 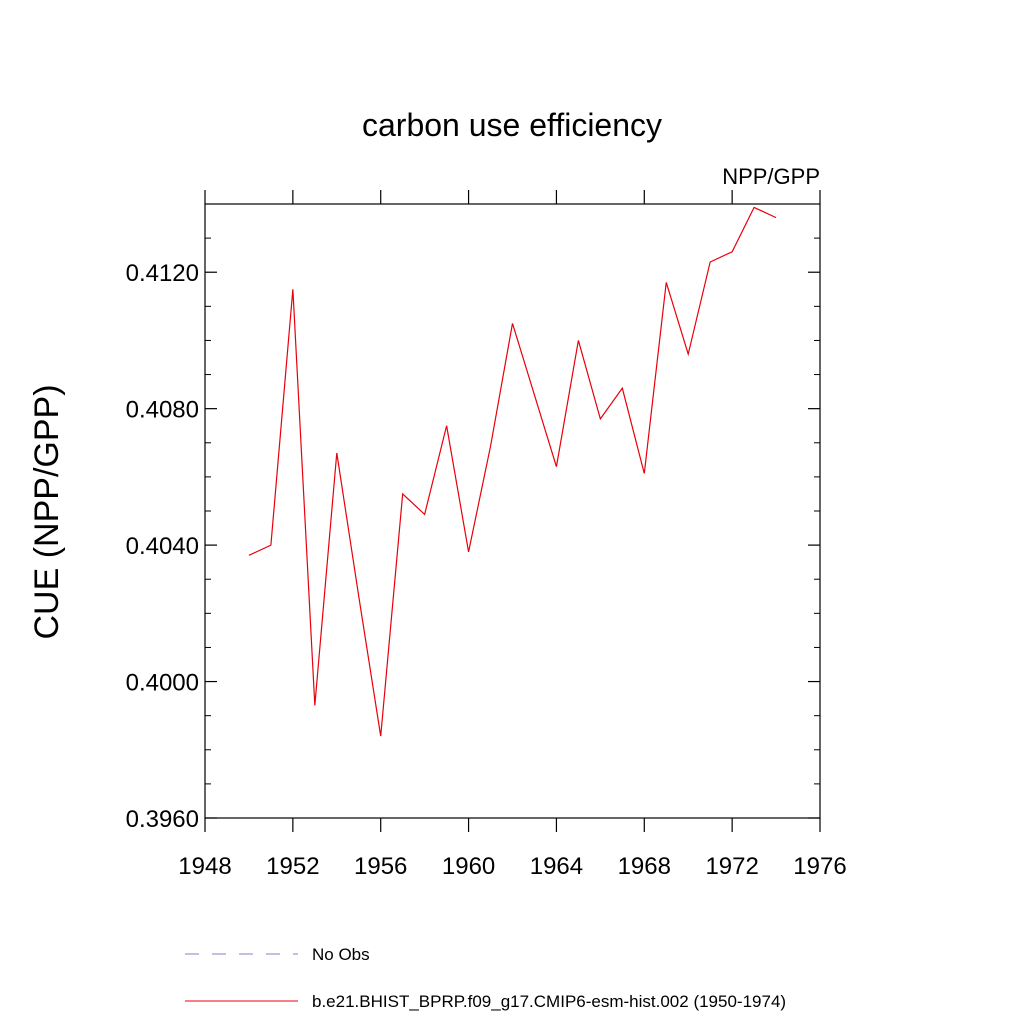 What do you see at coordinates (162, 683) in the screenshot?
I see `y-tick-label: 0.4000` at bounding box center [162, 683].